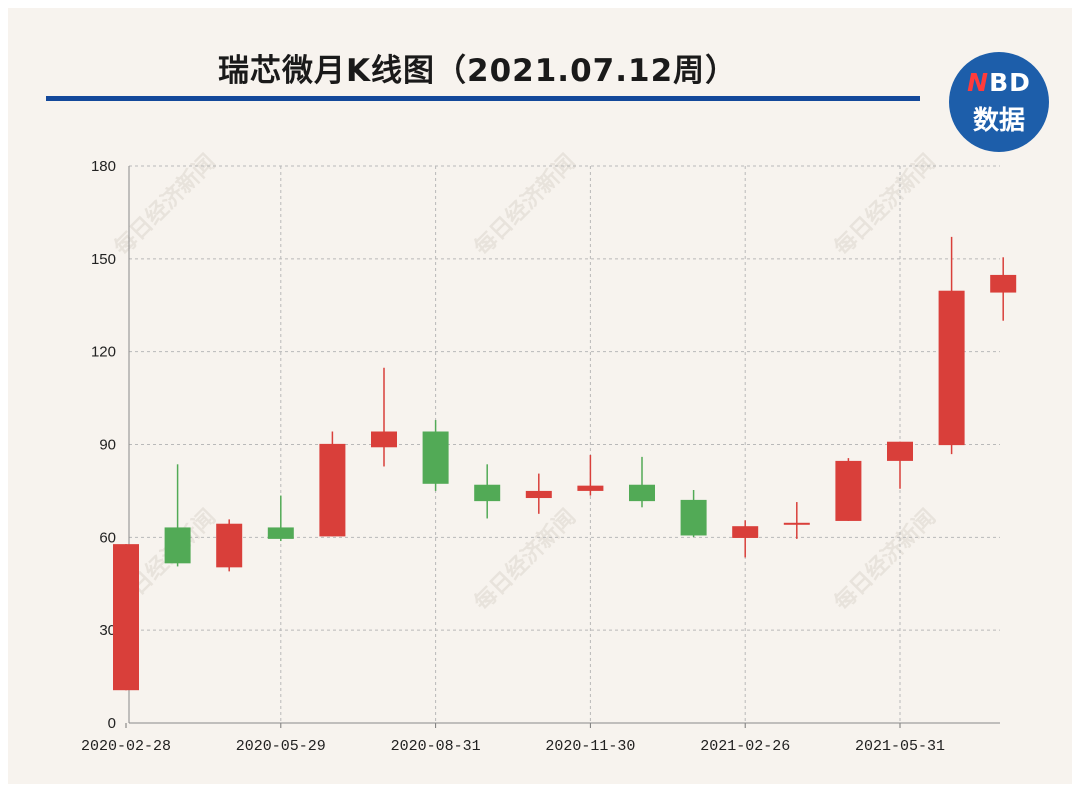  What do you see at coordinates (107, 445) in the screenshot?
I see `y-tick-label: 90` at bounding box center [107, 445].